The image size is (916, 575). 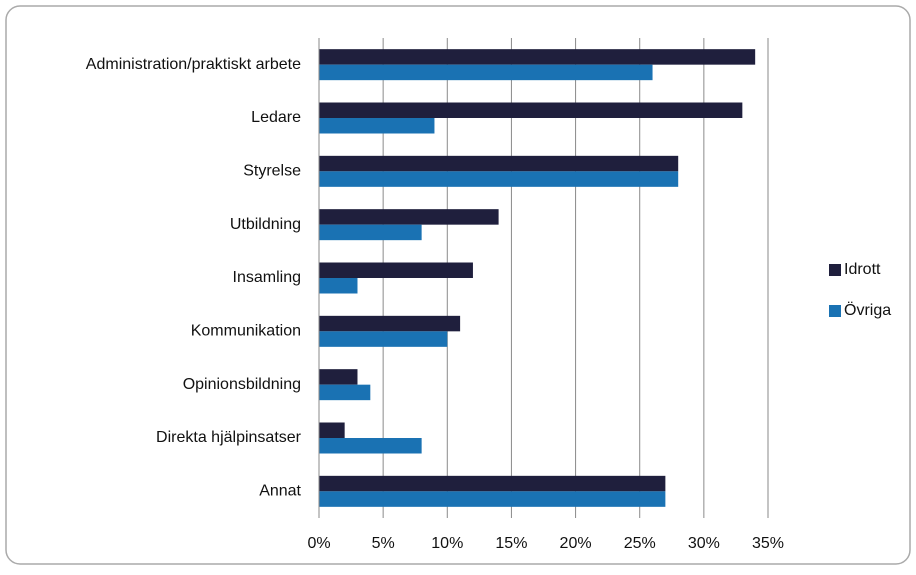 What do you see at coordinates (276, 117) in the screenshot?
I see `y-tick-label: Ledare` at bounding box center [276, 117].